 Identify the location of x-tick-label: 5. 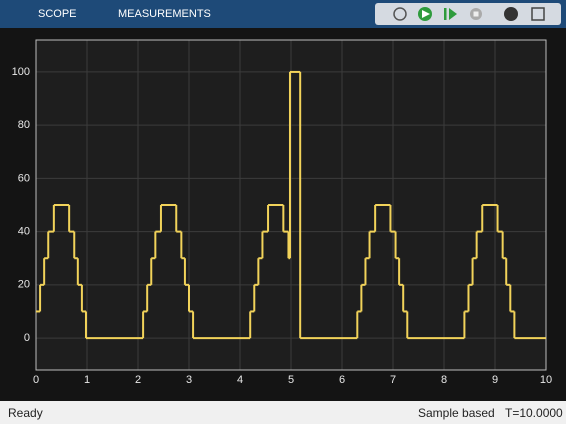
(291, 380).